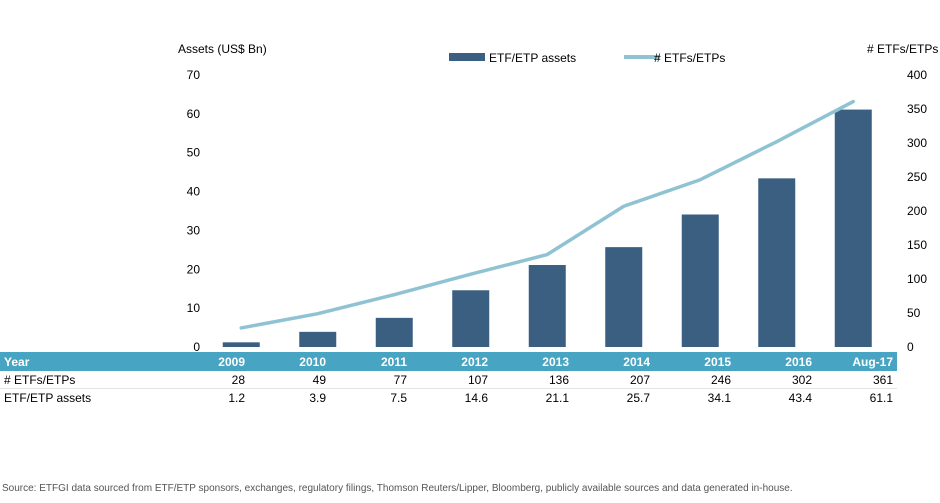 The image size is (940, 503). What do you see at coordinates (194, 192) in the screenshot?
I see `y-tick-label: 40` at bounding box center [194, 192].